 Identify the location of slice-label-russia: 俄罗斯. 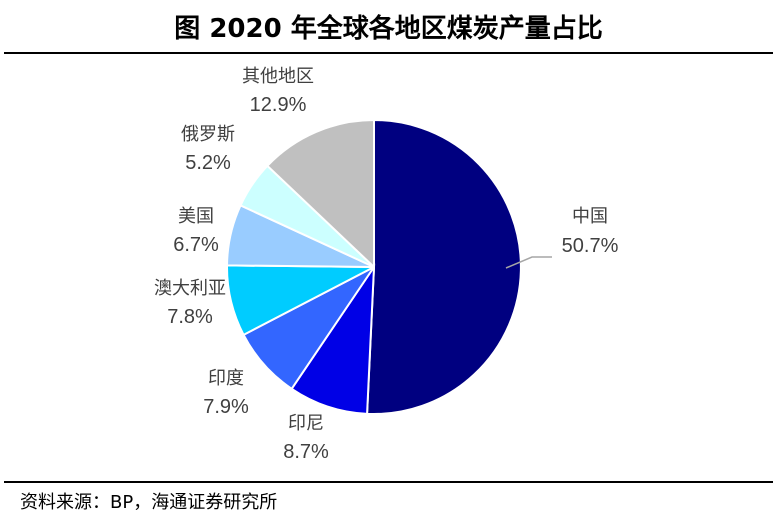
(208, 134).